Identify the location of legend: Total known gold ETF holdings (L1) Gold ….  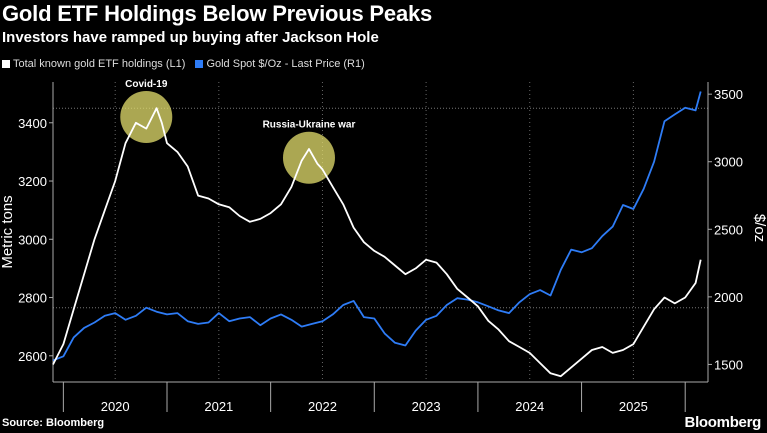
(183, 64).